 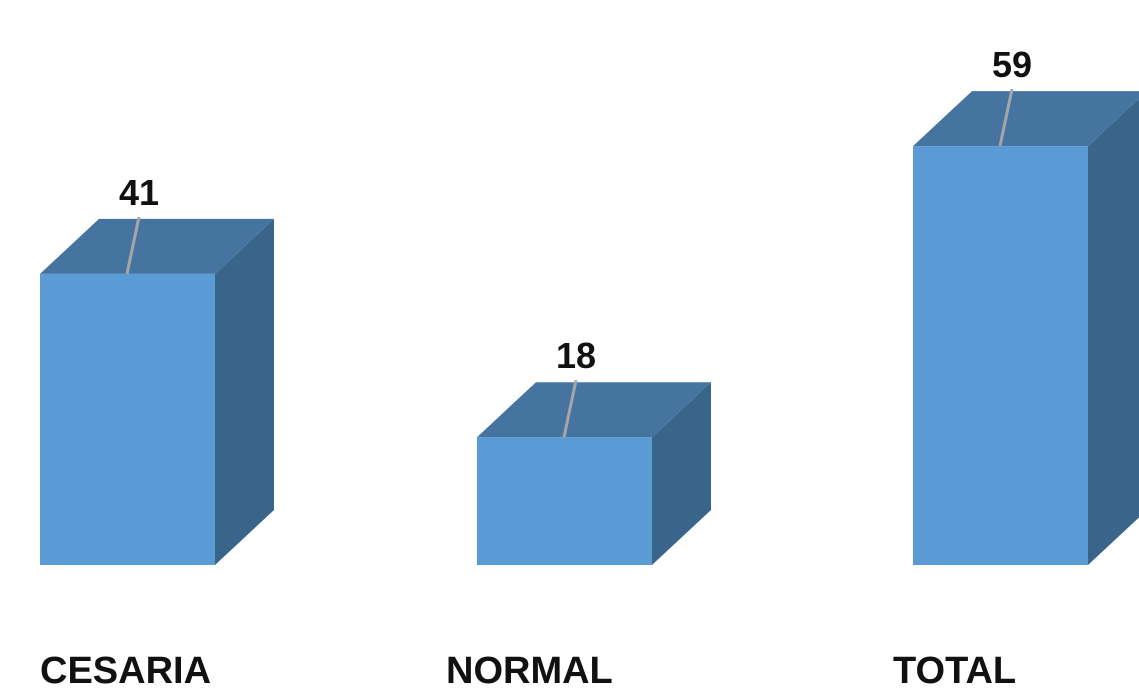 What do you see at coordinates (157, 246) in the screenshot?
I see `bar-top-cesaria` at bounding box center [157, 246].